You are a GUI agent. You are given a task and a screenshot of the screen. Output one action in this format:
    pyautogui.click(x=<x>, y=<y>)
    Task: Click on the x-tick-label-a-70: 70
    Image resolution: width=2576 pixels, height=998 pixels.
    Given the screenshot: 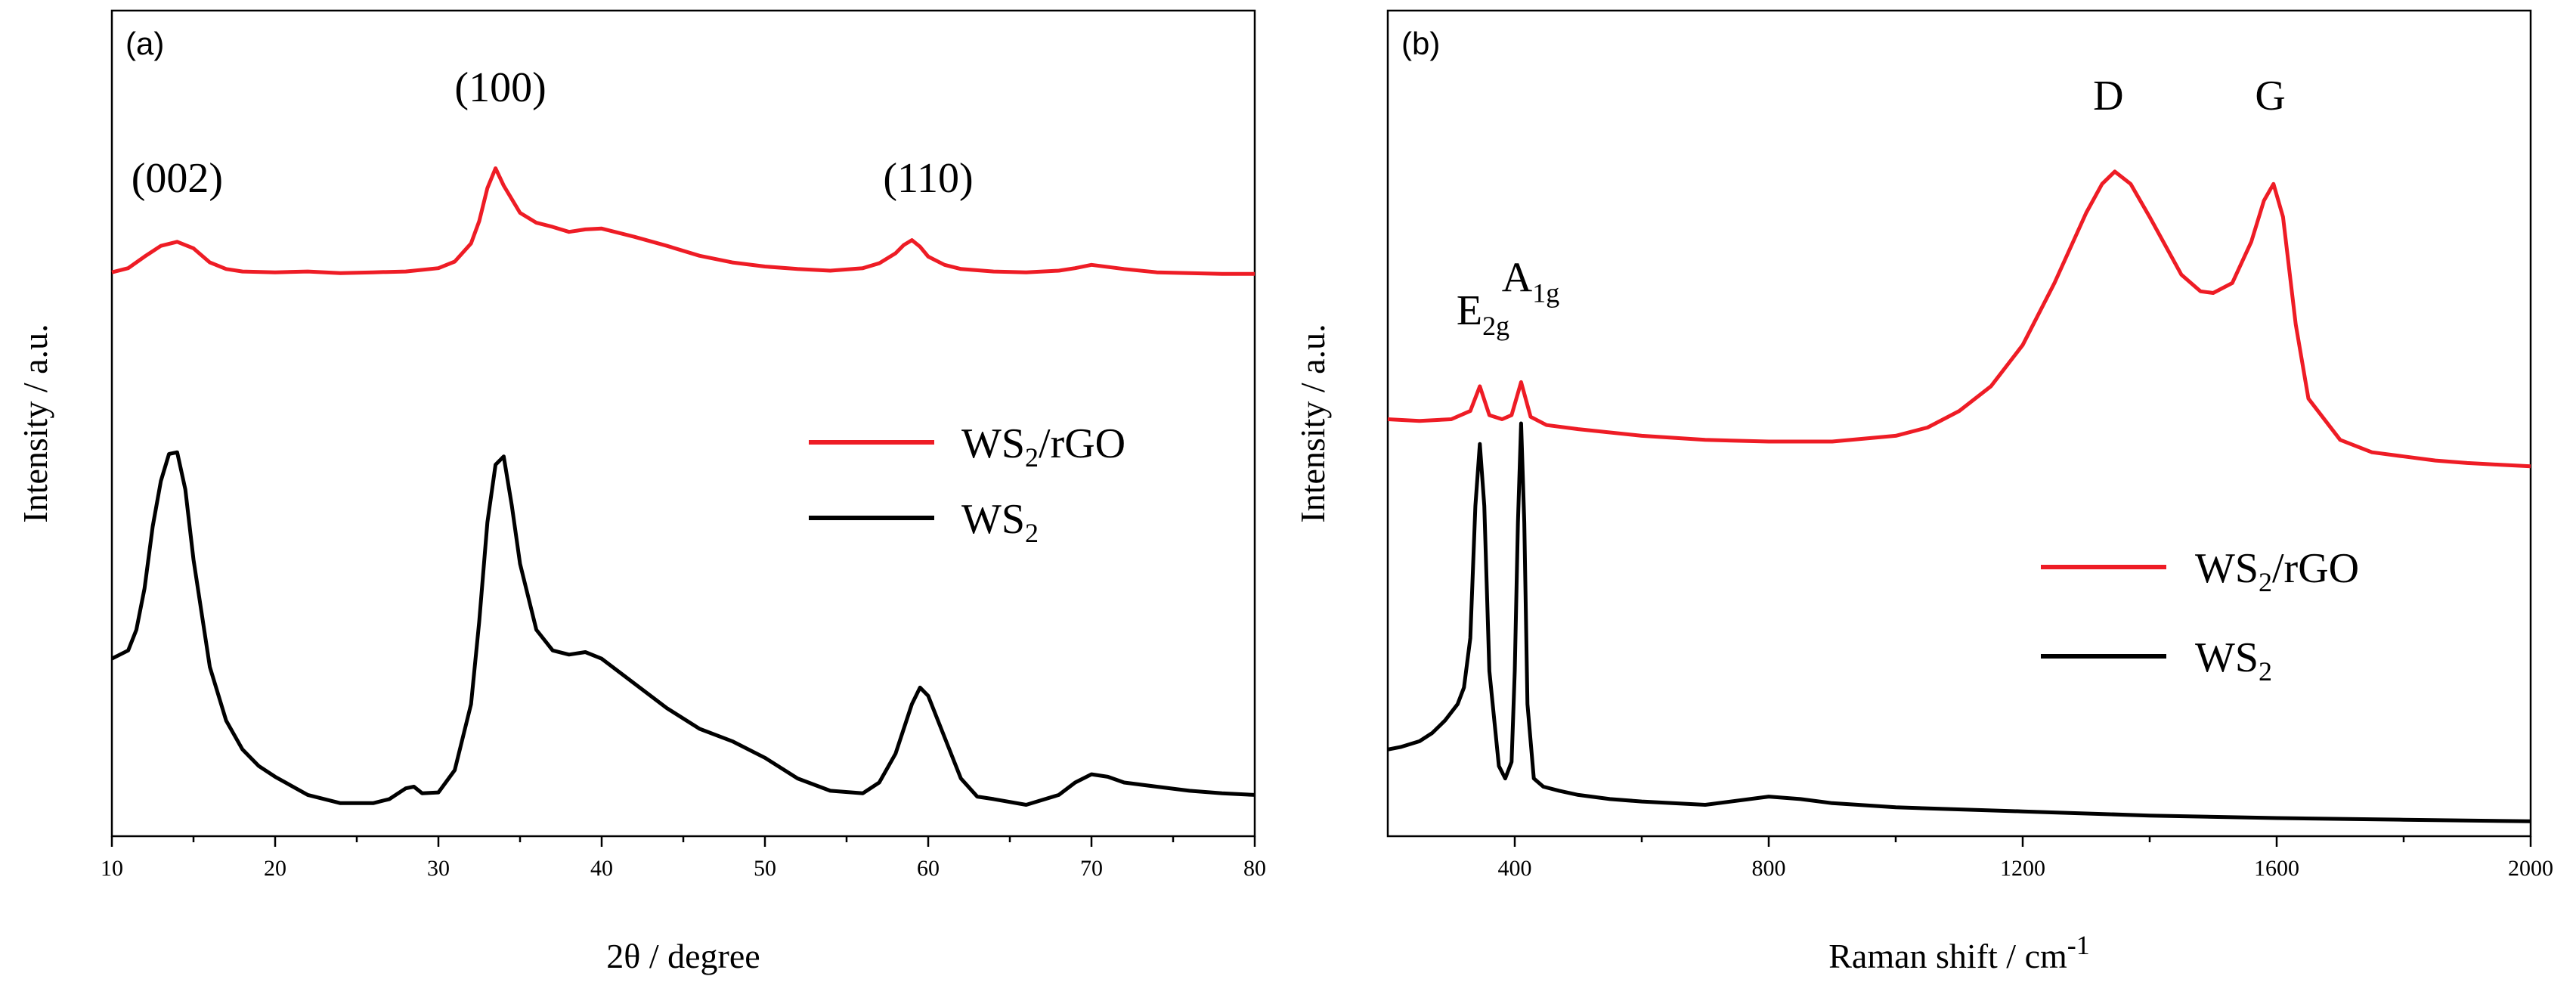 What is the action you would take?
    pyautogui.click(x=1091, y=868)
    